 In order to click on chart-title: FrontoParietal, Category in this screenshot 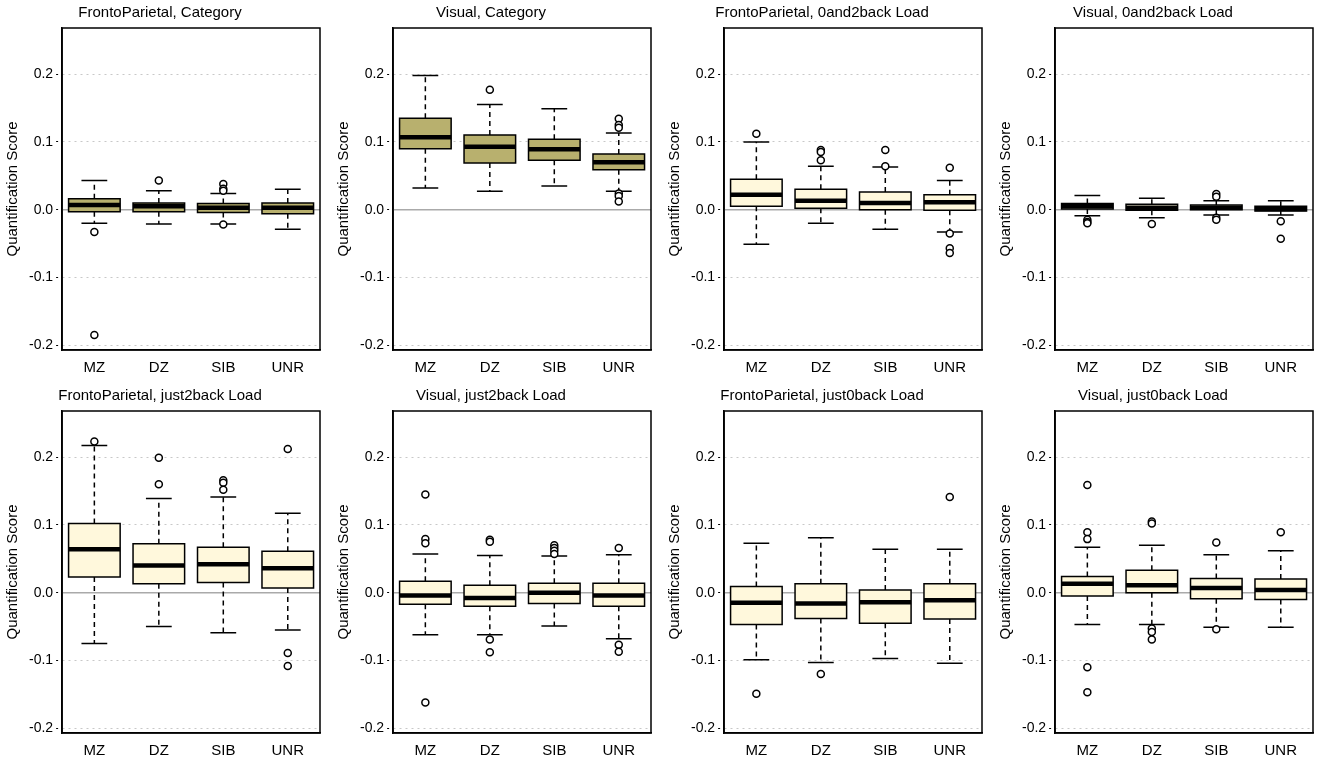, I will do `click(160, 12)`.